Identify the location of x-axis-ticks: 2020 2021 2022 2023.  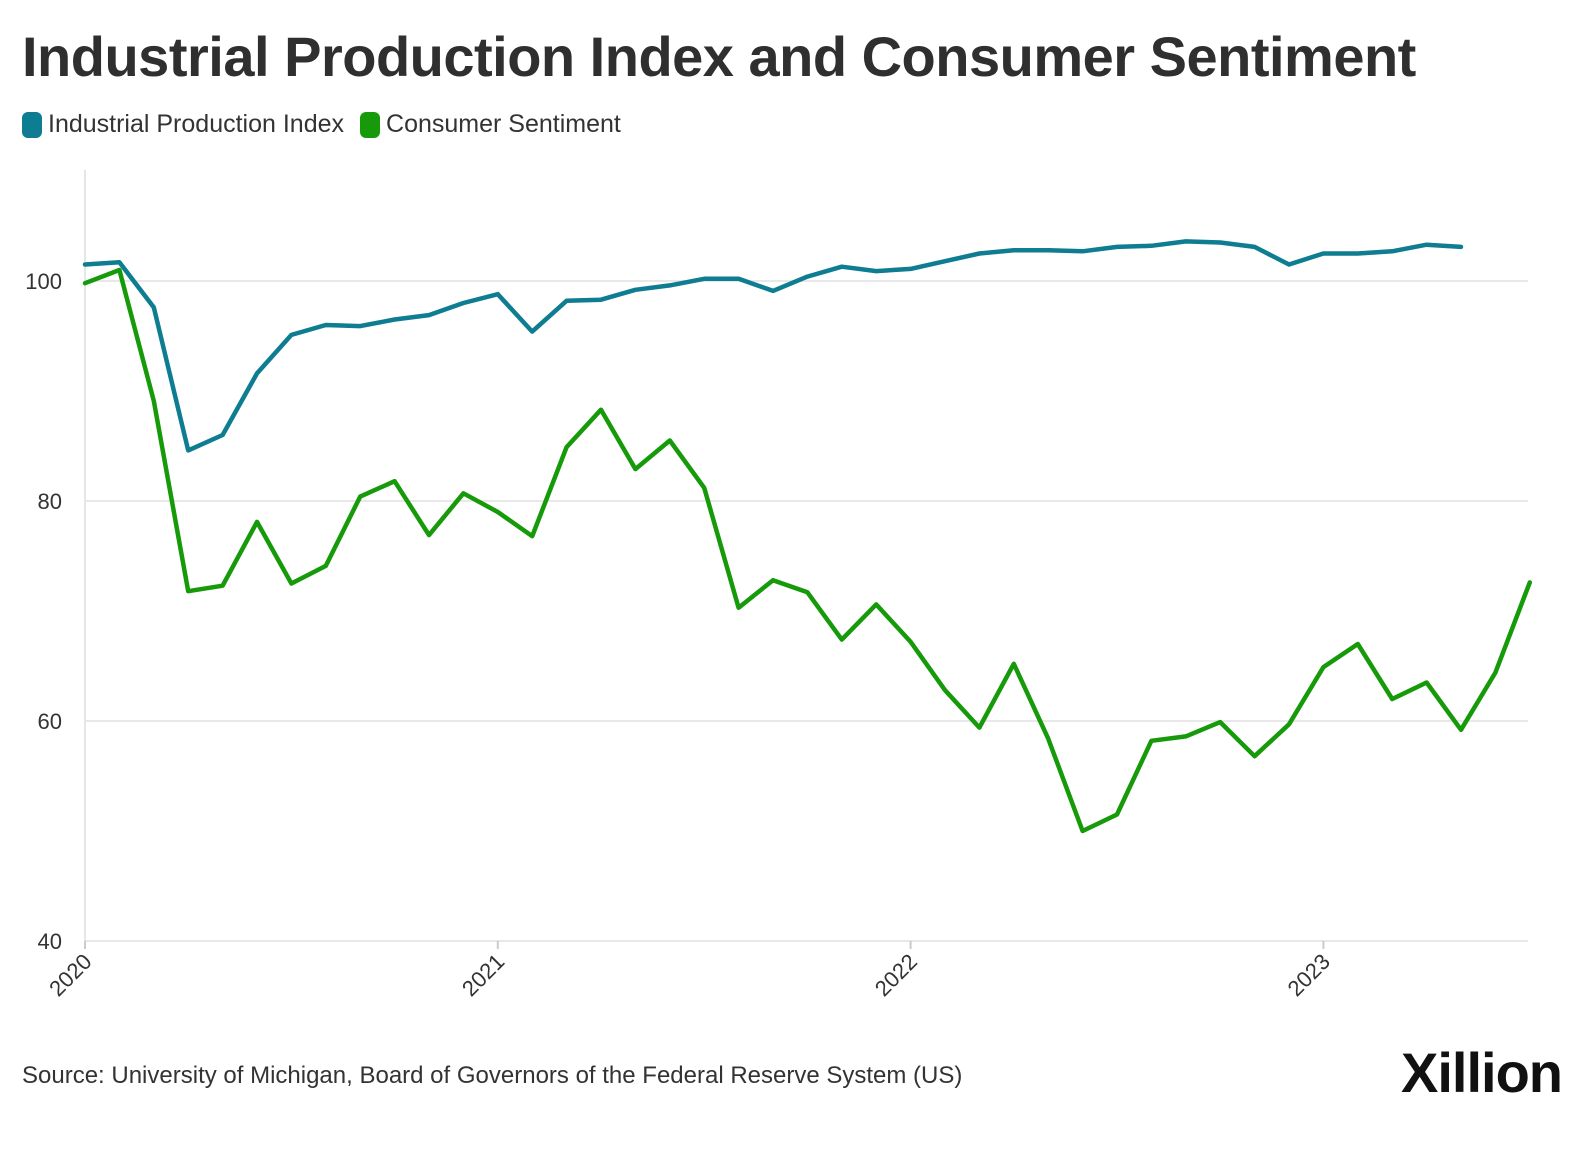
(689, 971).